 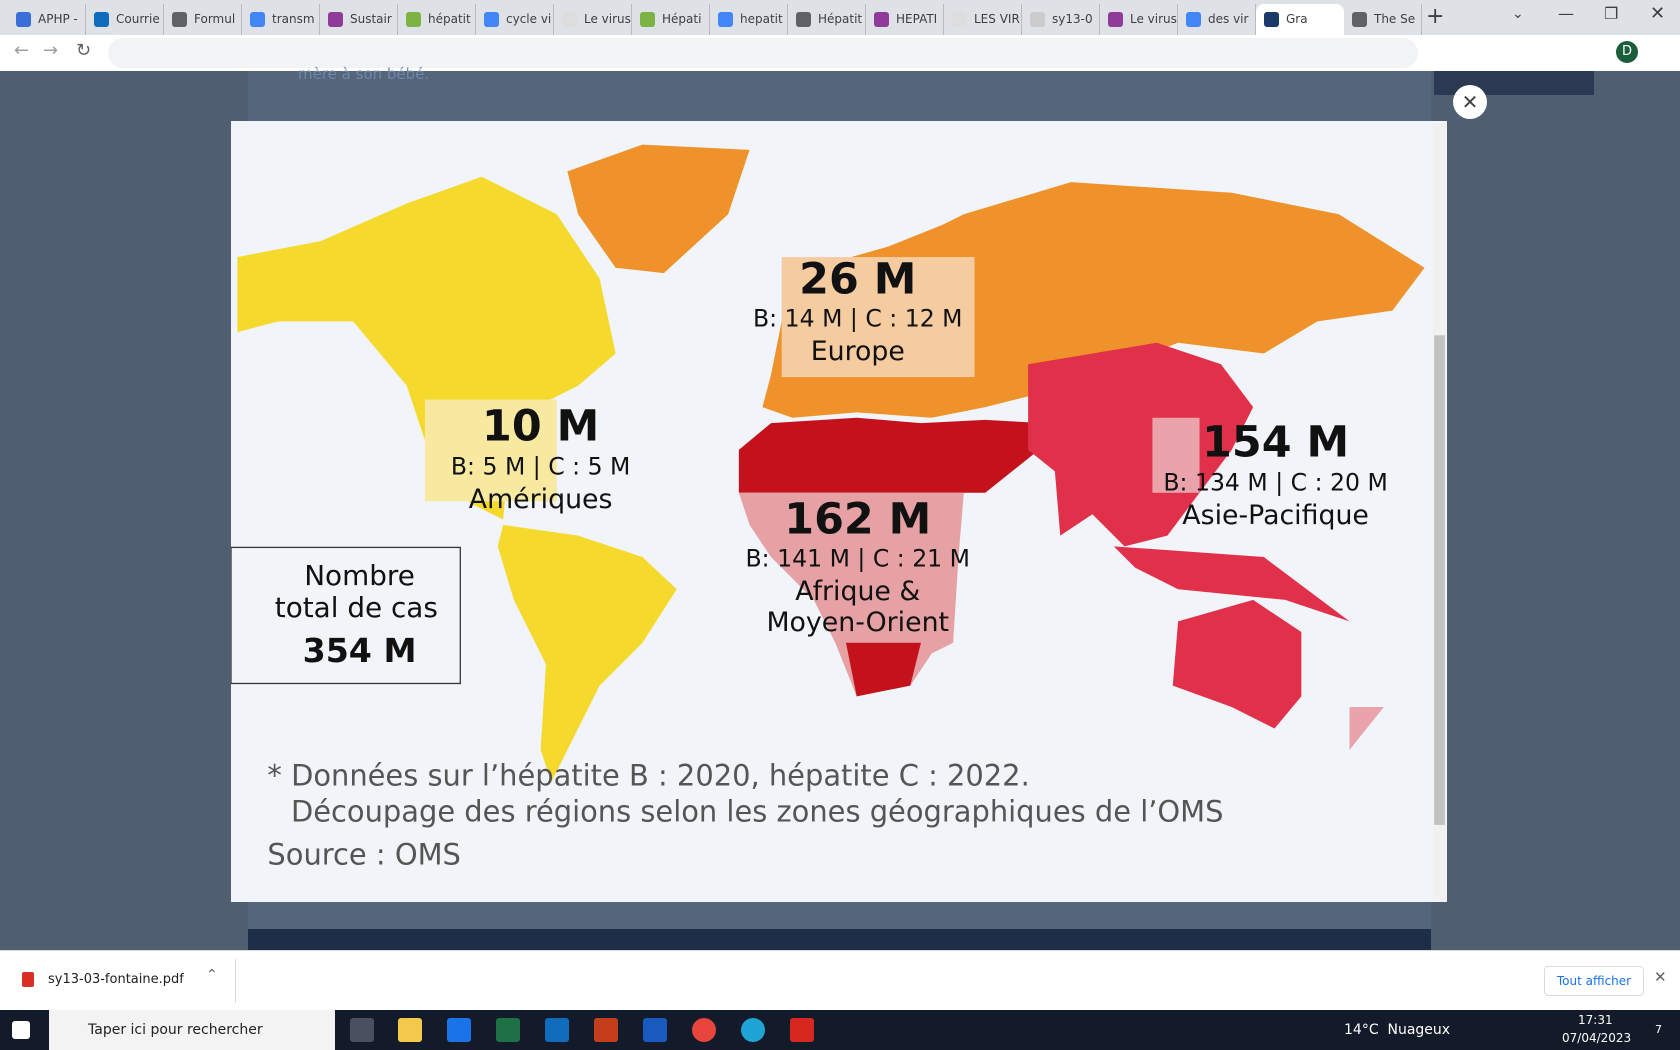 I want to click on tab: sy13-0, so click(x=1061, y=19).